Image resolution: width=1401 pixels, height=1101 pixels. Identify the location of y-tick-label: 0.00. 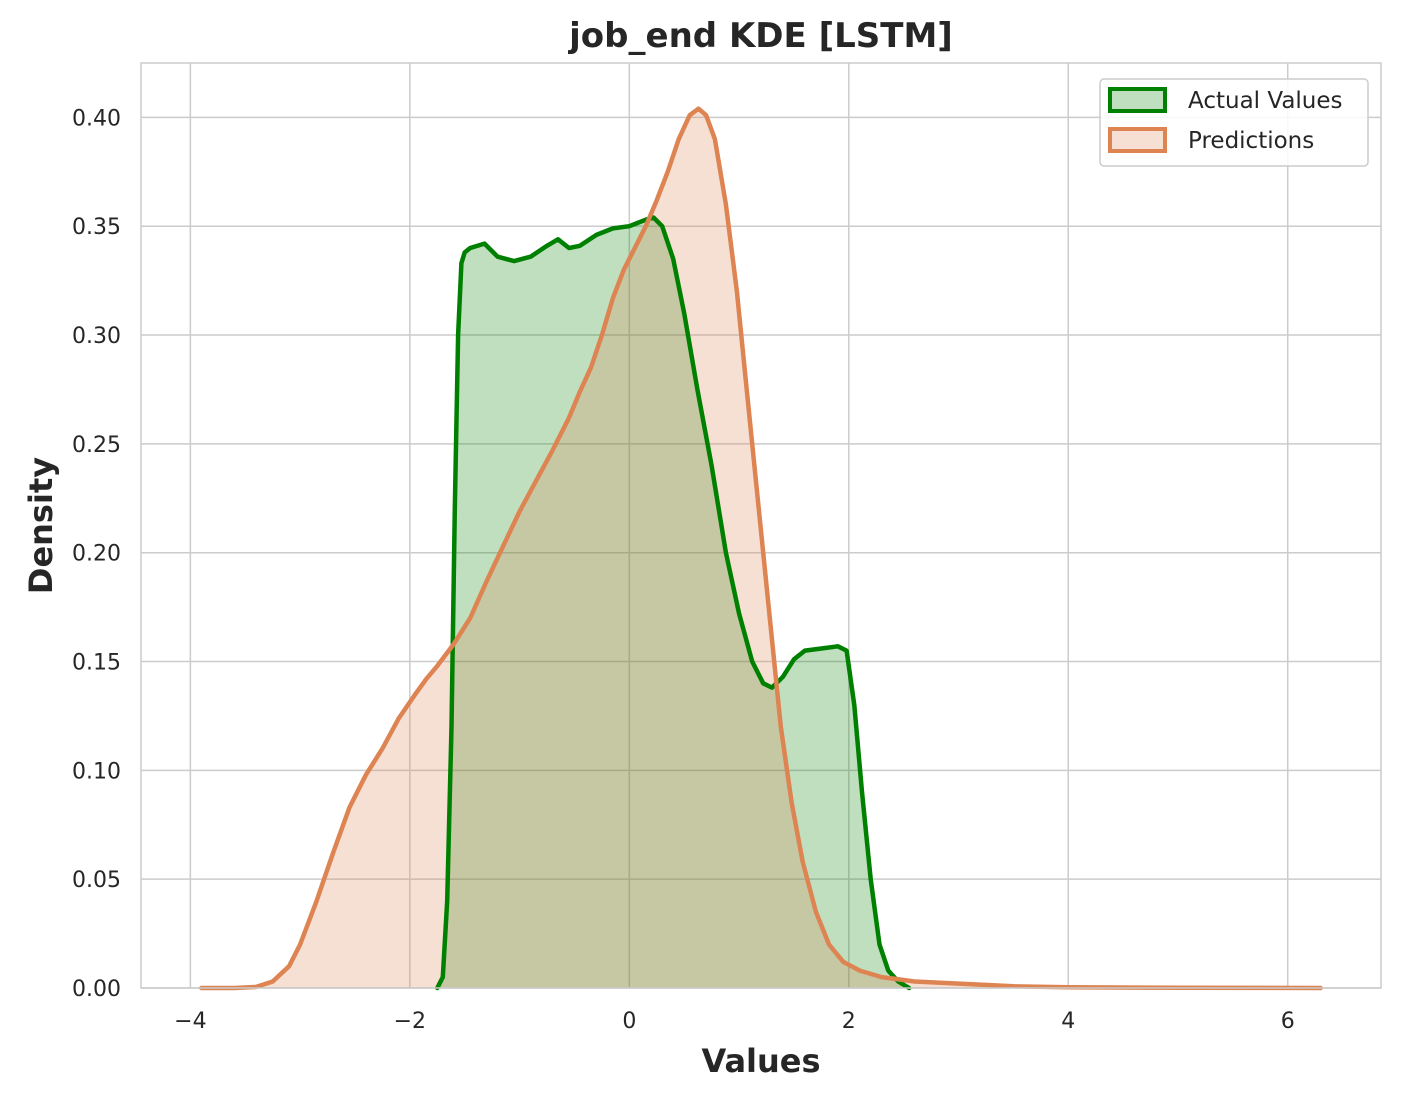
(96, 989).